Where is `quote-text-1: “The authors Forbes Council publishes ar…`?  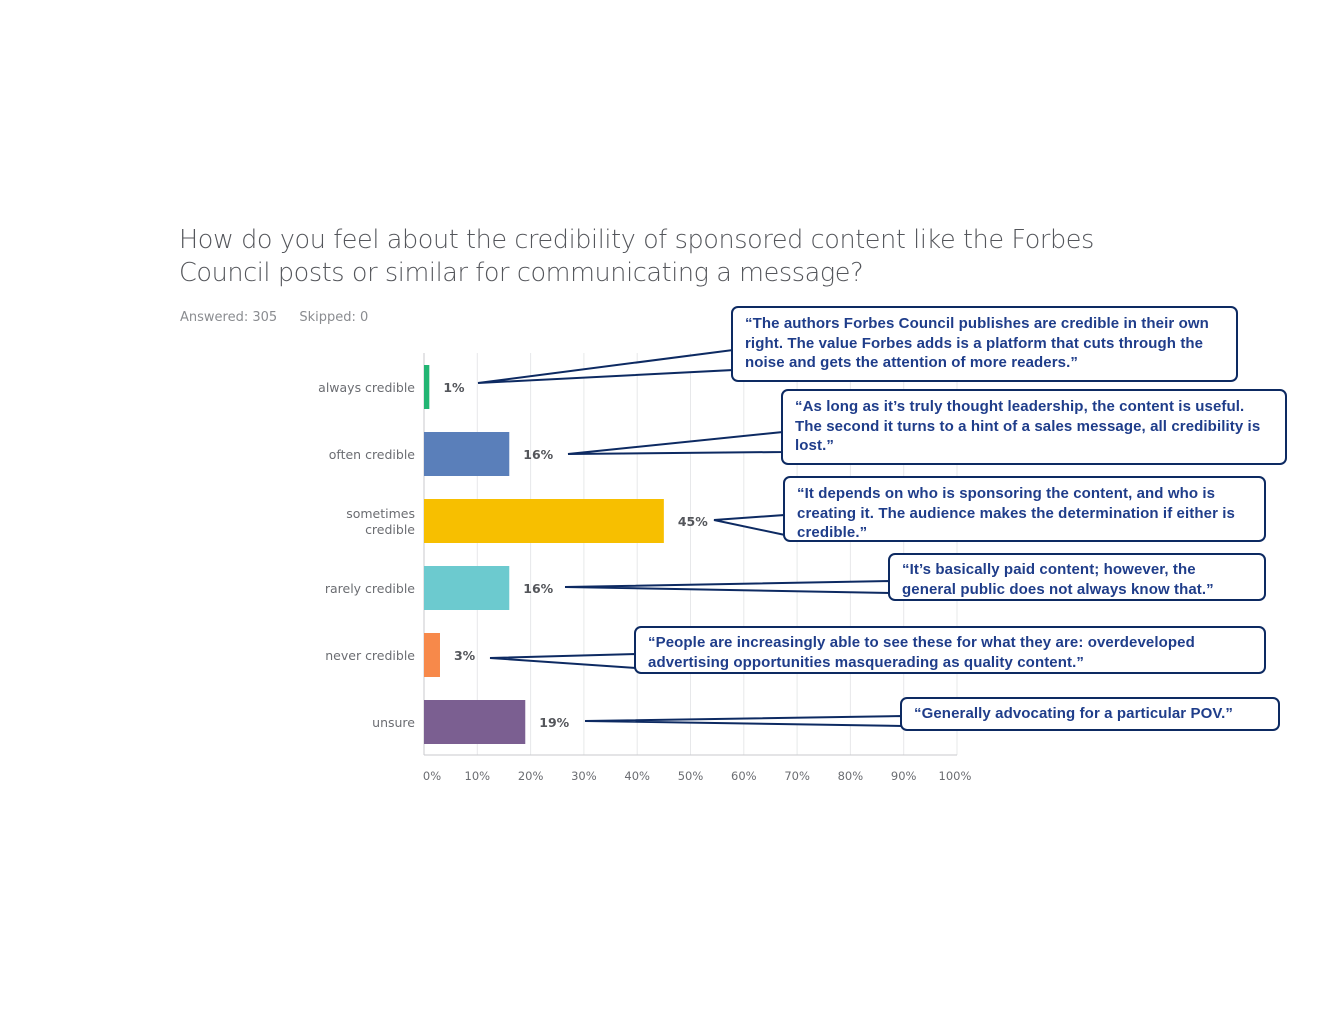 quote-text-1: “The authors Forbes Council publishes ar… is located at coordinates (977, 343).